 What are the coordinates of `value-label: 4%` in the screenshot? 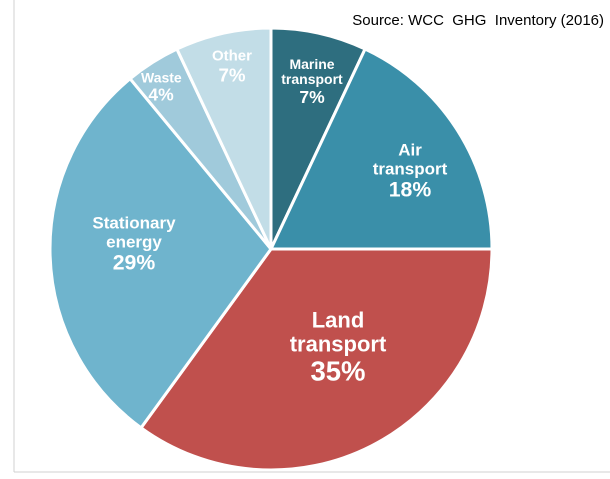 It's located at (161, 95).